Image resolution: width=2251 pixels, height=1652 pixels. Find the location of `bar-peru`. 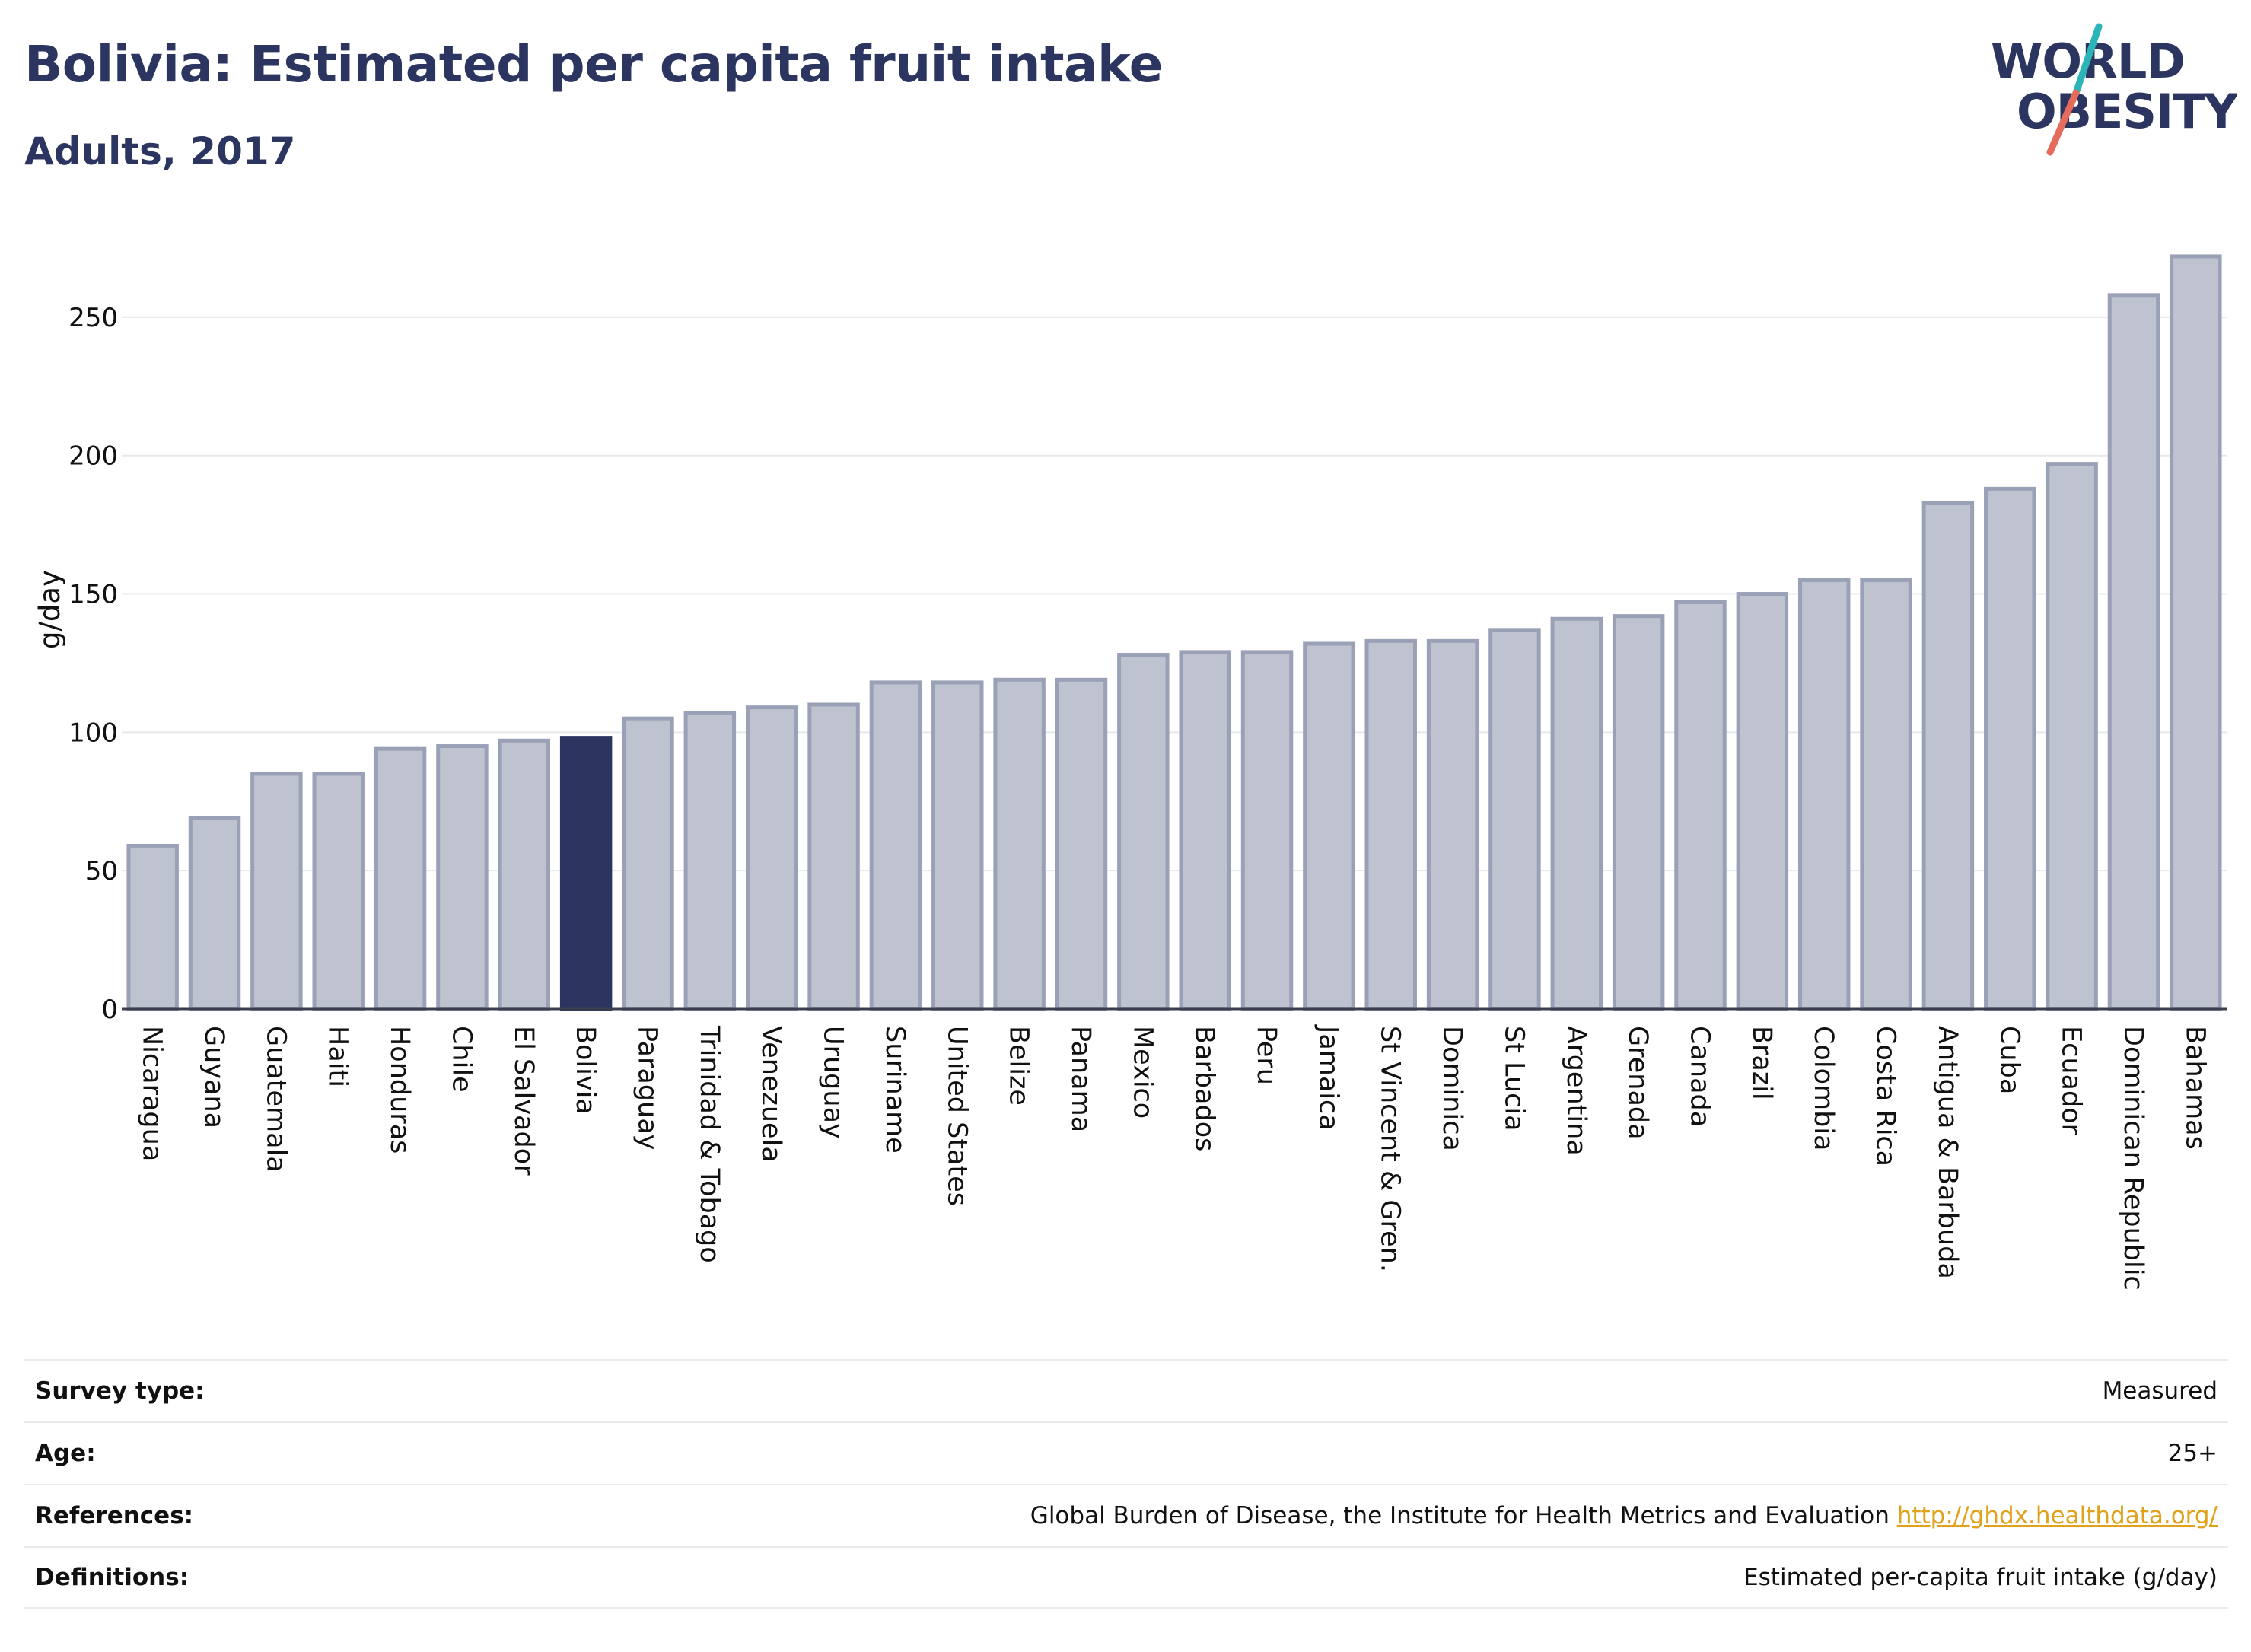

bar-peru is located at coordinates (1267, 831).